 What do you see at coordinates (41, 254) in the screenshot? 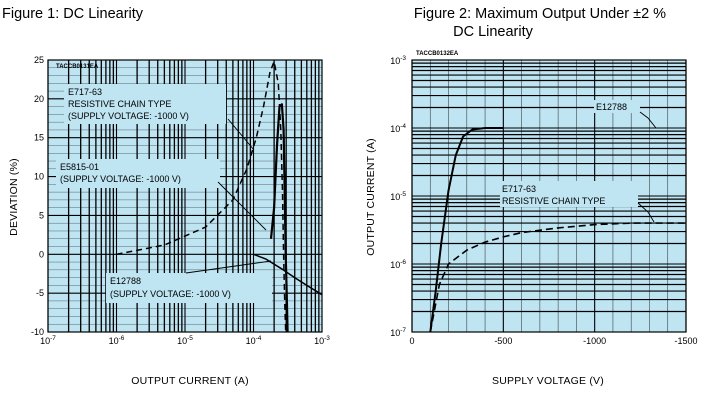
I see `y-tick-label: 0` at bounding box center [41, 254].